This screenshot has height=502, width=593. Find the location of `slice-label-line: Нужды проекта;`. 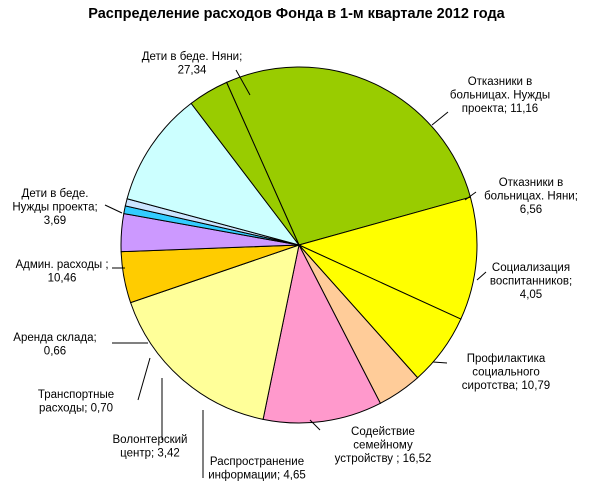

slice-label-line: Нужды проекта; is located at coordinates (54, 208).